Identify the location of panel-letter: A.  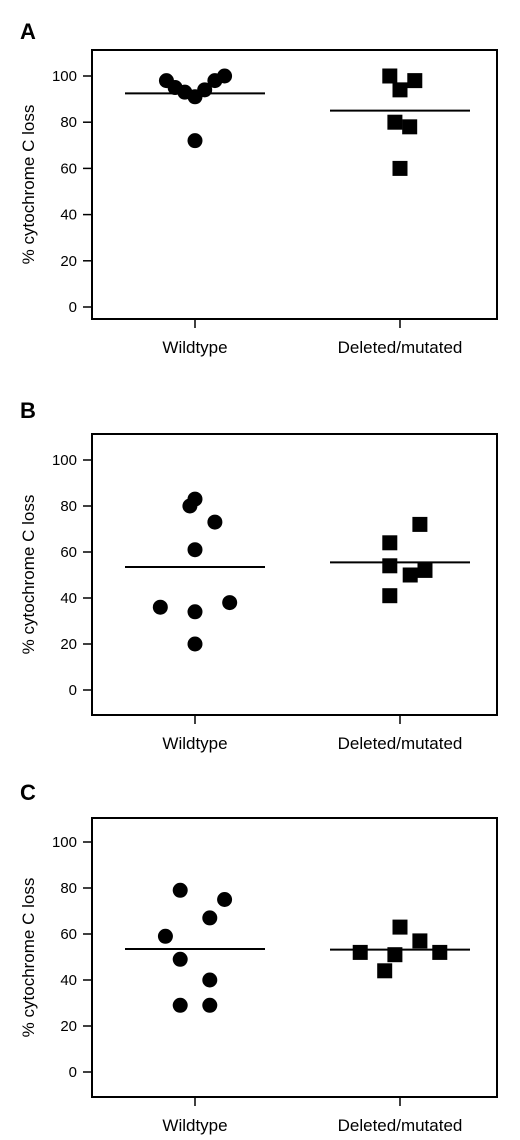
(28, 31).